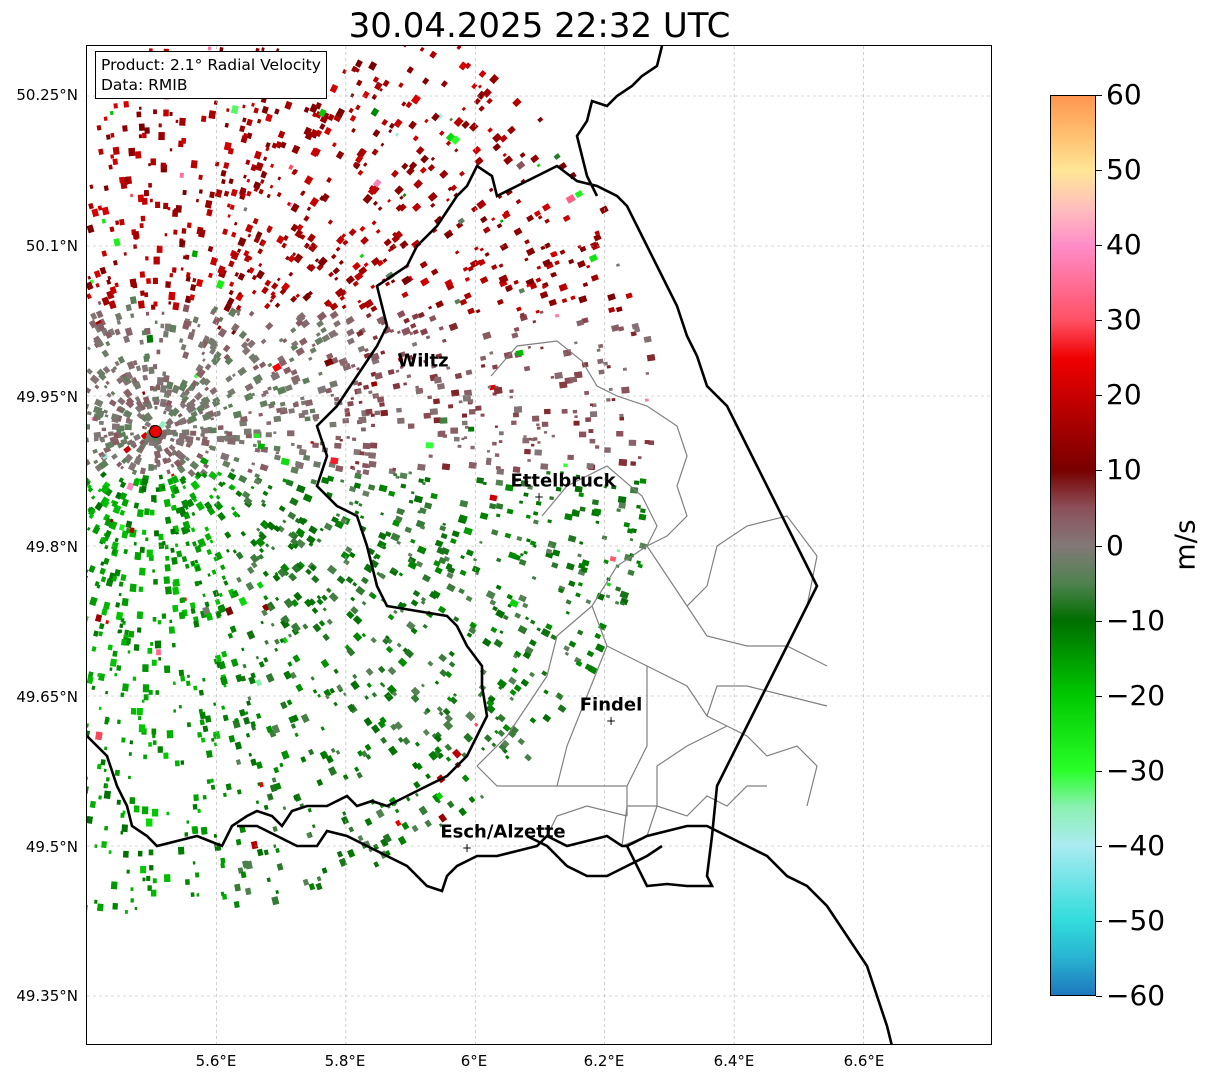 Image resolution: width=1207 pixels, height=1081 pixels. I want to click on colorbar-tick-label: −30, so click(1136, 770).